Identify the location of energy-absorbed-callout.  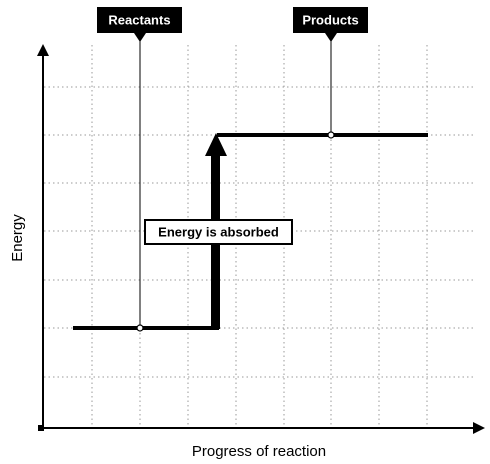
(218, 232).